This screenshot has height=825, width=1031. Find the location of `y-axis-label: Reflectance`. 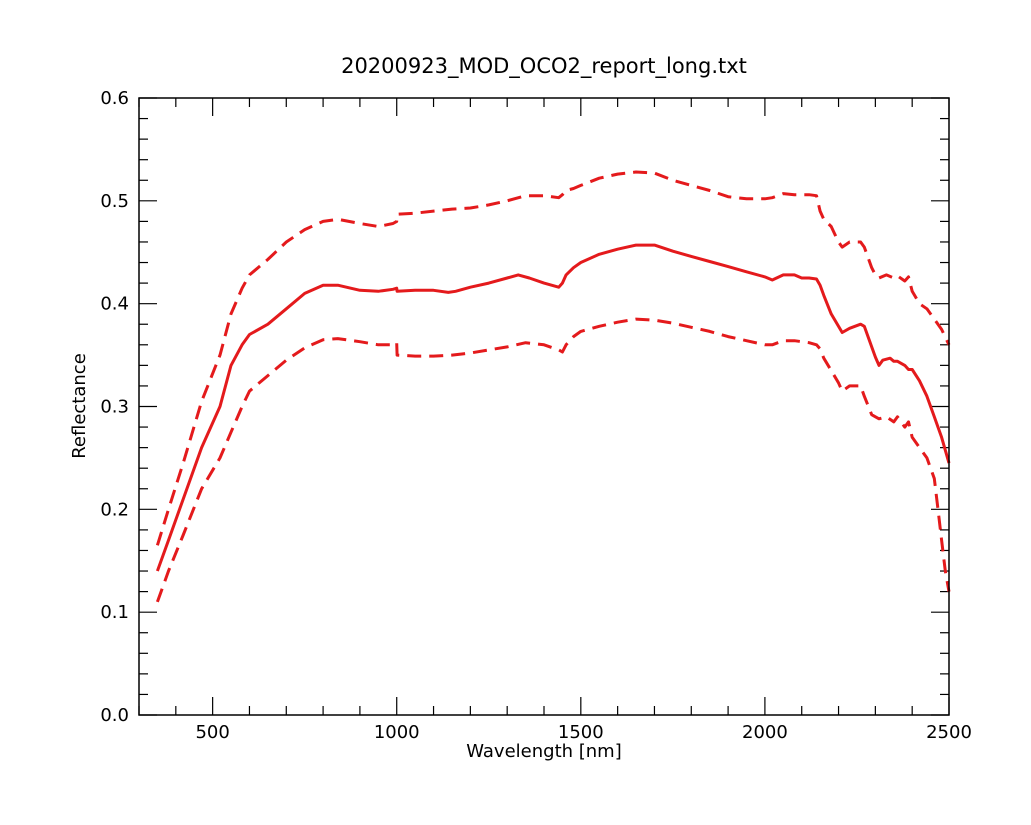

y-axis-label: Reflectance is located at coordinates (79, 406).